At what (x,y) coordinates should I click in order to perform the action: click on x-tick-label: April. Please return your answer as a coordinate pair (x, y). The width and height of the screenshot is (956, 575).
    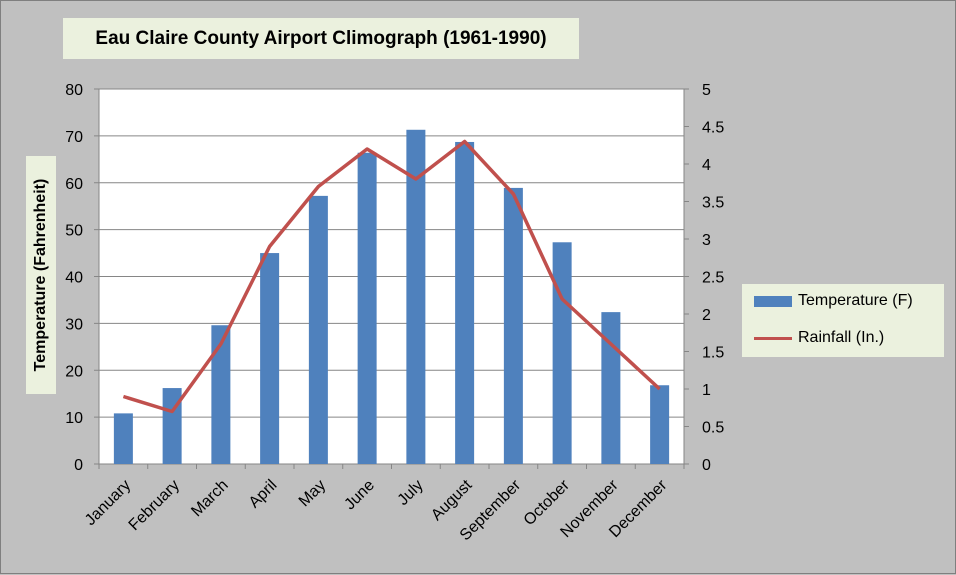
    Looking at the image, I should click on (263, 494).